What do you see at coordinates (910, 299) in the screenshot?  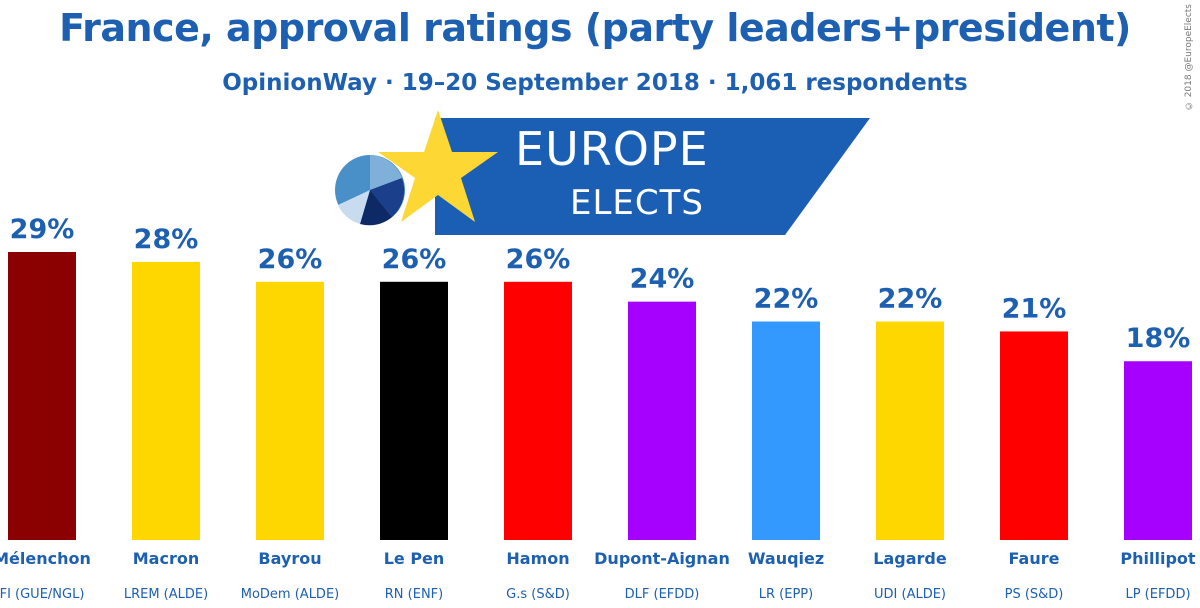 I see `value-label-7: 22%` at bounding box center [910, 299].